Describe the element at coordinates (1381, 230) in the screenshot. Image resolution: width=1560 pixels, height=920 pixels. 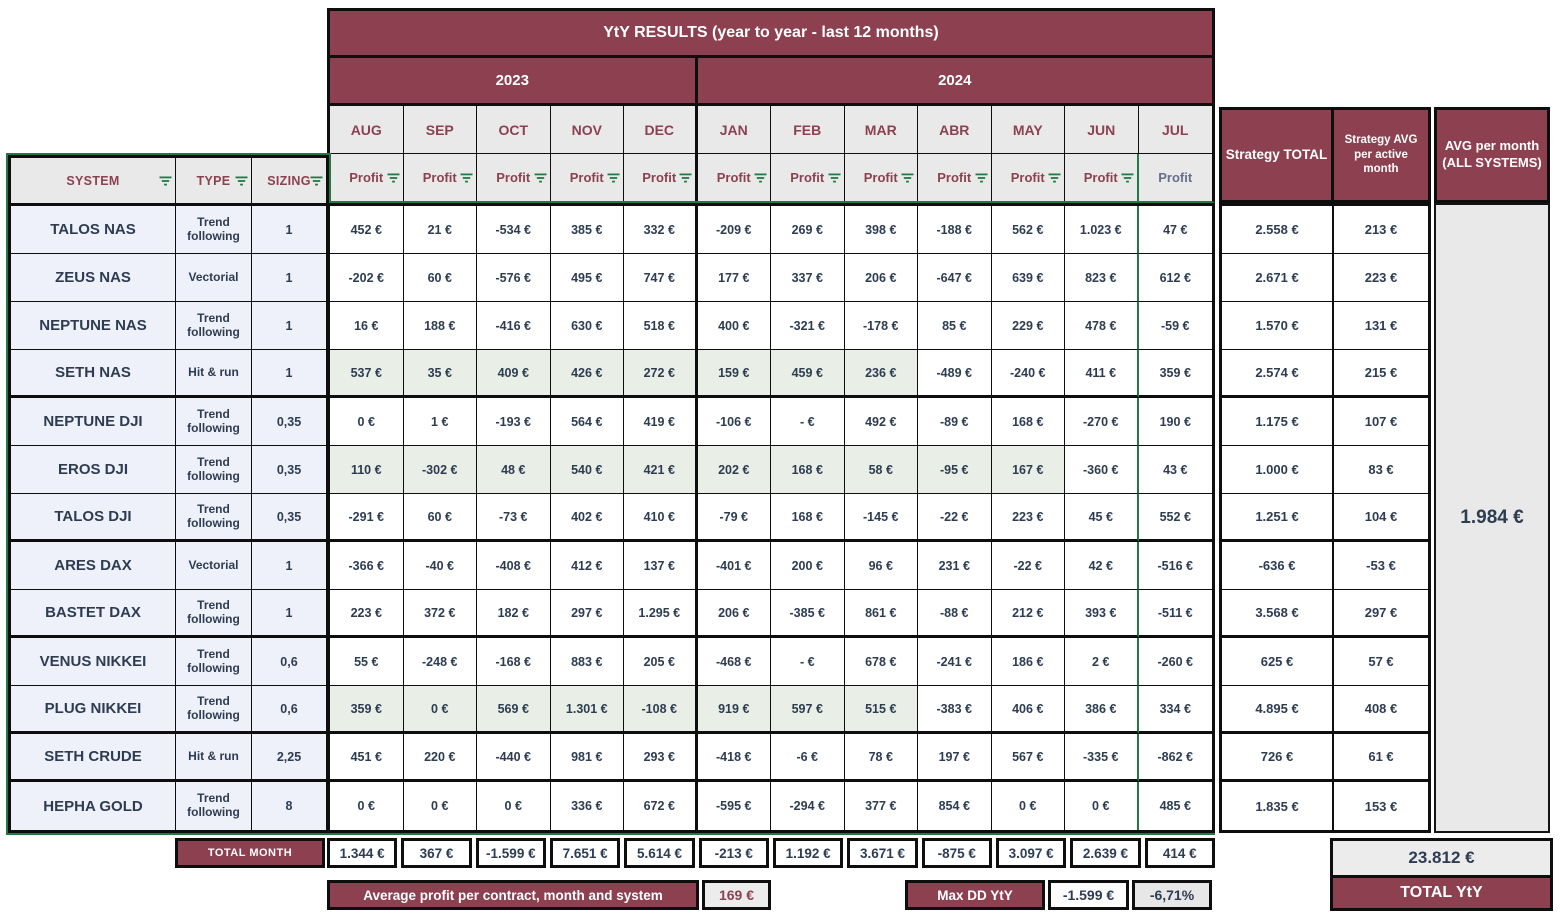
I see `strategy-avg-cell: 213 €` at that location.